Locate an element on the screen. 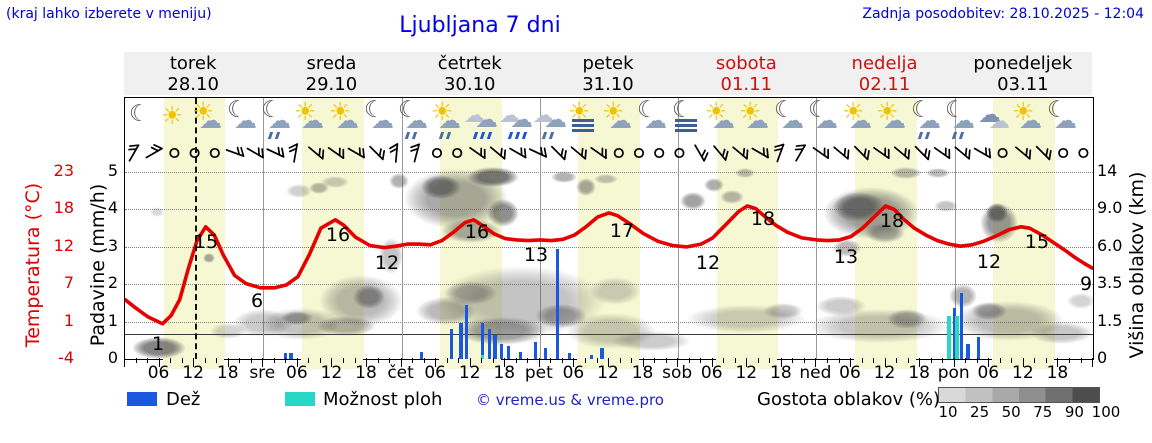 The width and height of the screenshot is (1152, 443). day-header: nedelja 02.11 is located at coordinates (884, 74).